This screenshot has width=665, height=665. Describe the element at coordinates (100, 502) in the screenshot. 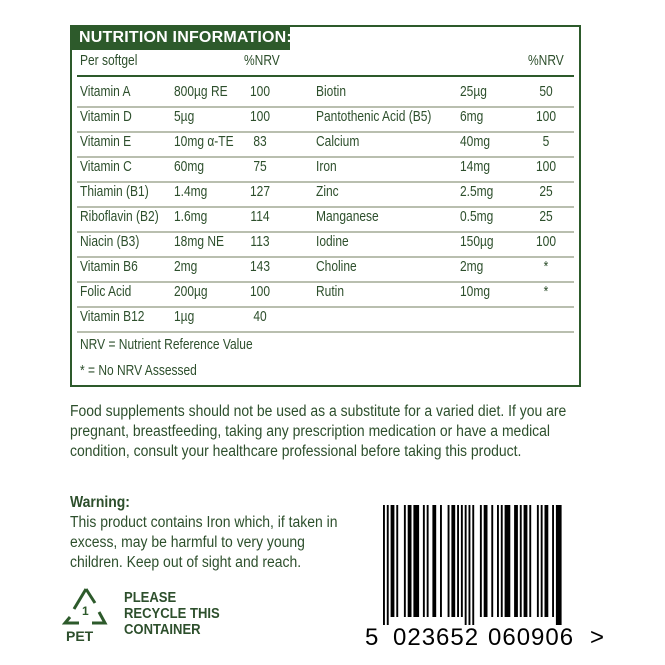

I see `warning-title: Warning:` at that location.